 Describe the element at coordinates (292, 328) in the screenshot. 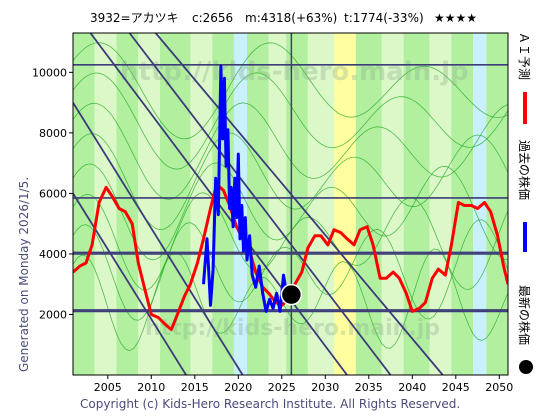

I see `watermark-bottom: http://kids-hero.main.jp` at that location.